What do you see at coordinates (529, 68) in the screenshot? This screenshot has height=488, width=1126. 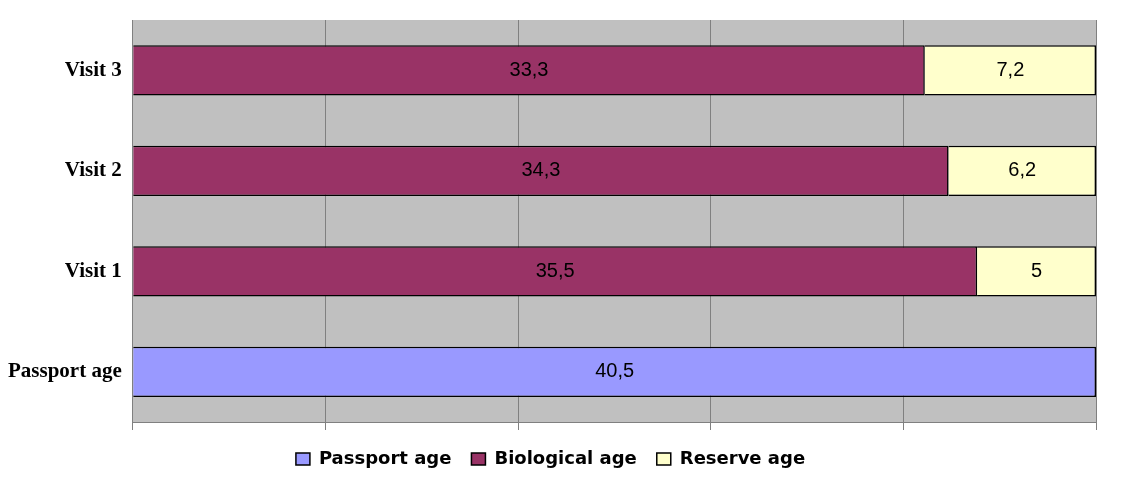 I see `data-label: 33,3` at bounding box center [529, 68].